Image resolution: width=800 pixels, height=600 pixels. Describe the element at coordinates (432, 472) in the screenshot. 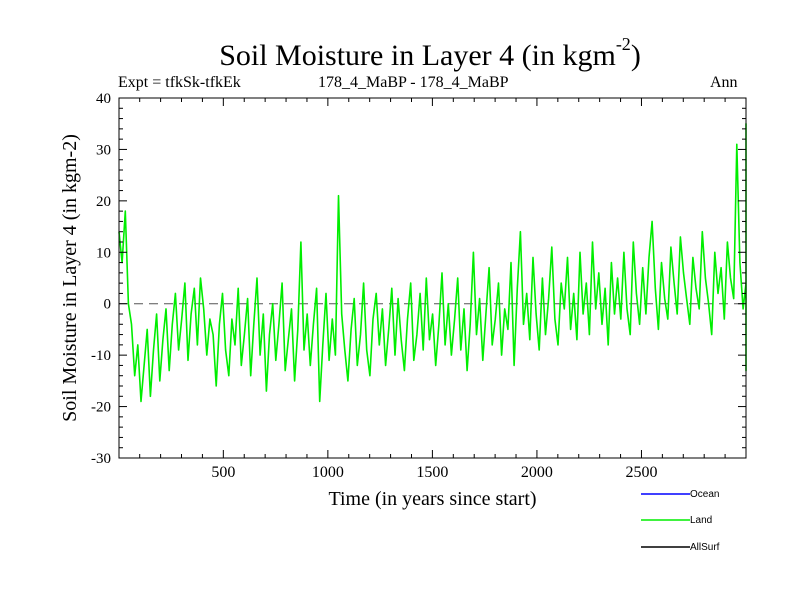

I see `x-tick-label: 1500` at that location.